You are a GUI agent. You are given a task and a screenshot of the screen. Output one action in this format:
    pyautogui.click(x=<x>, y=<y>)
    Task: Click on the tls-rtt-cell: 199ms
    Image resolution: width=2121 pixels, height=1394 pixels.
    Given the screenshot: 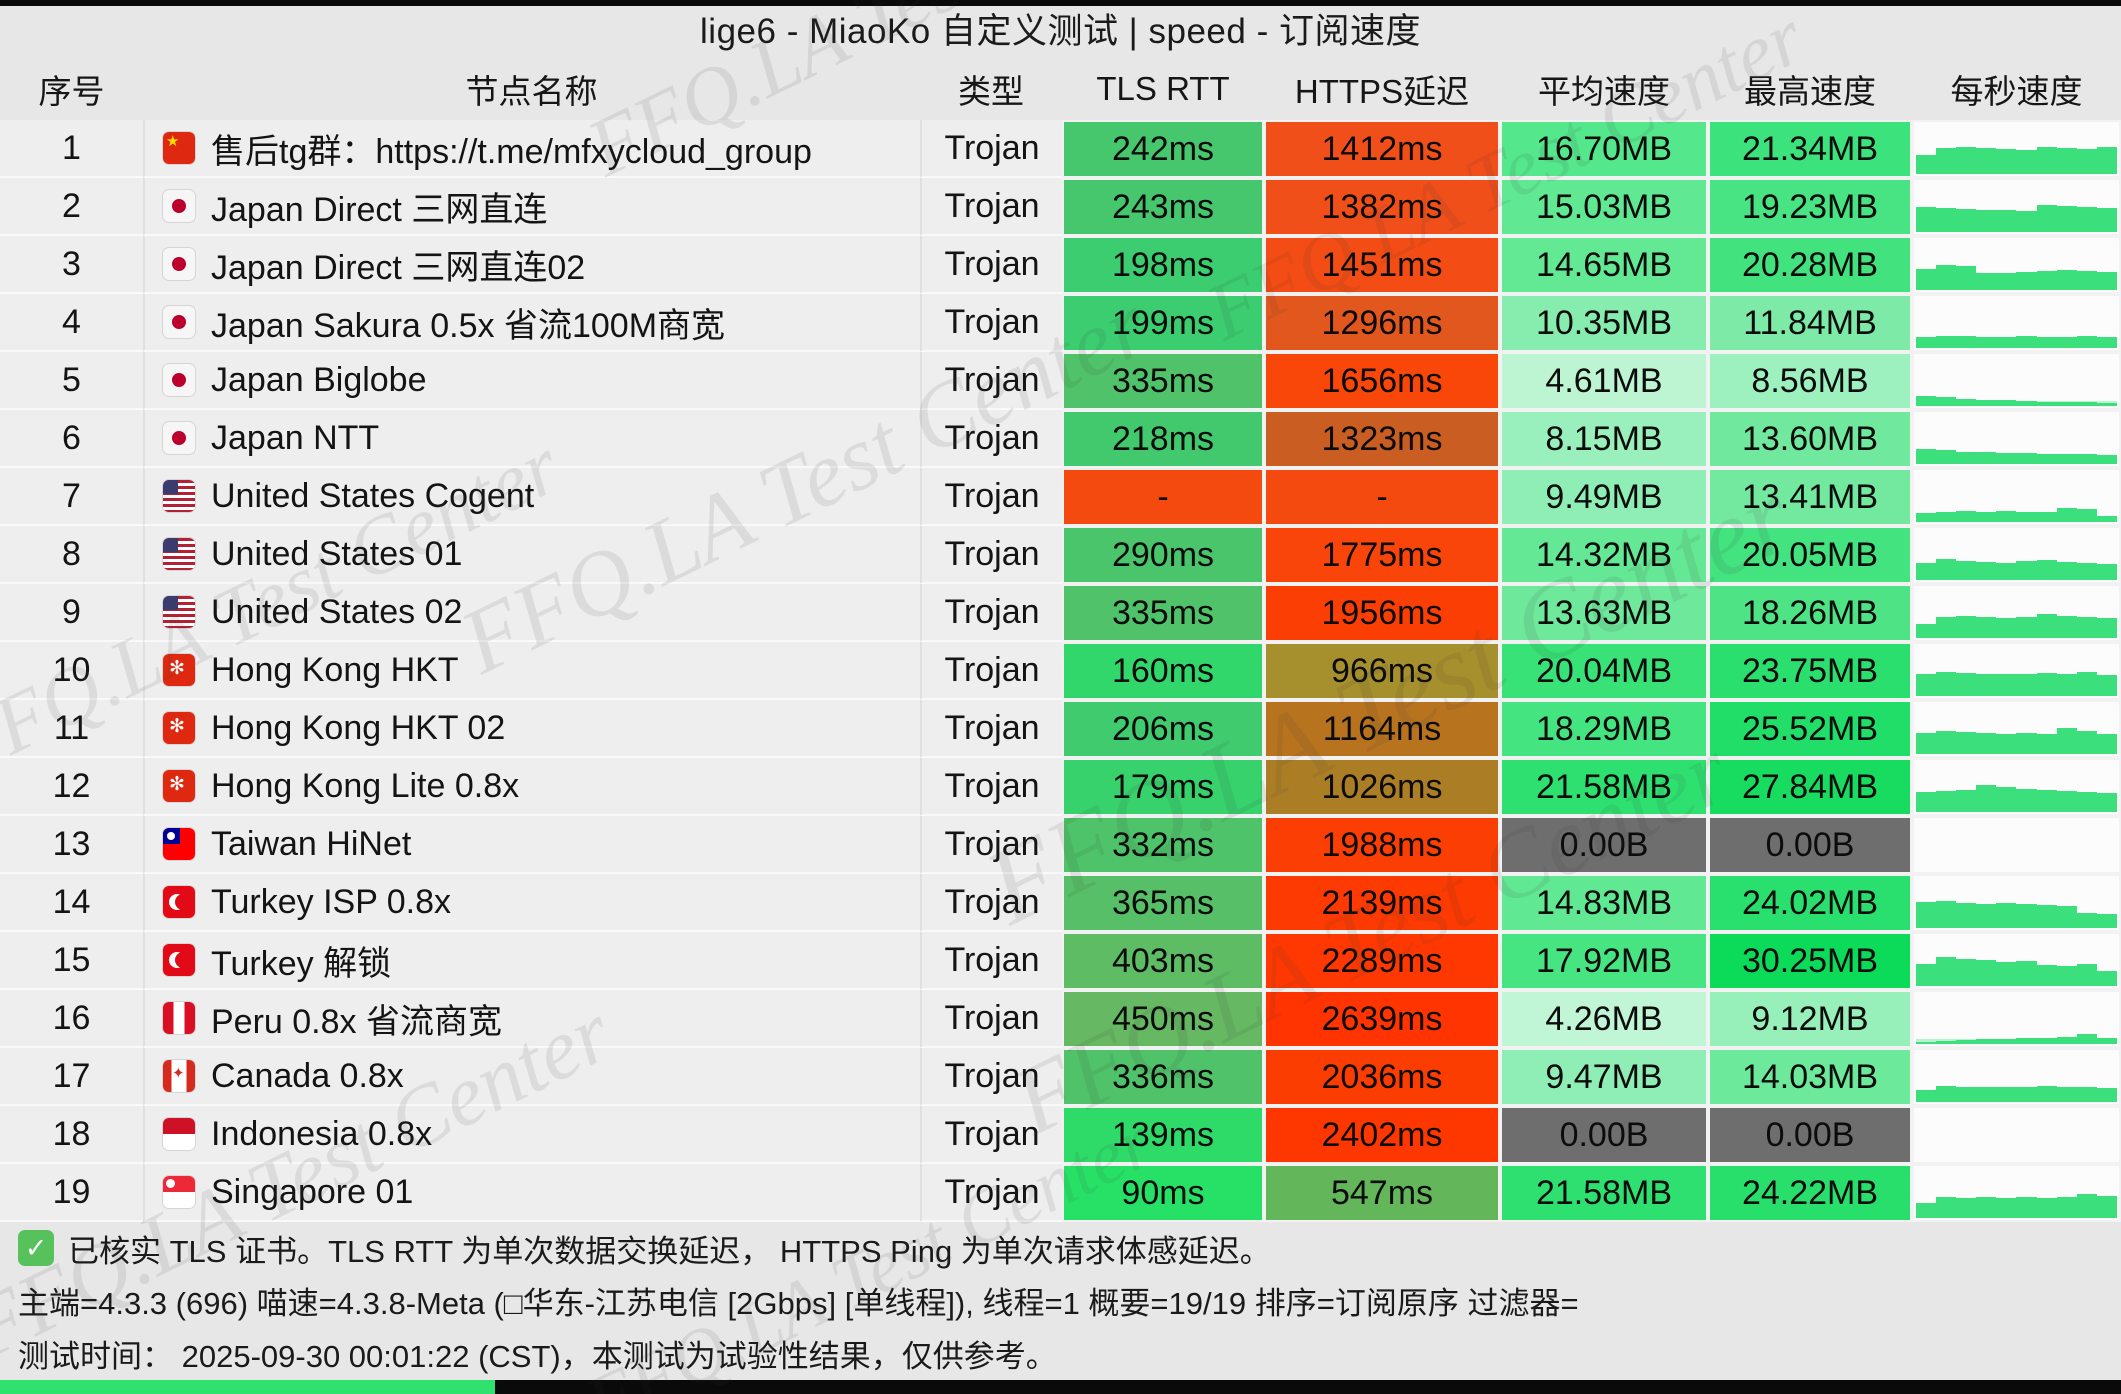 What is the action you would take?
    pyautogui.click(x=1163, y=323)
    